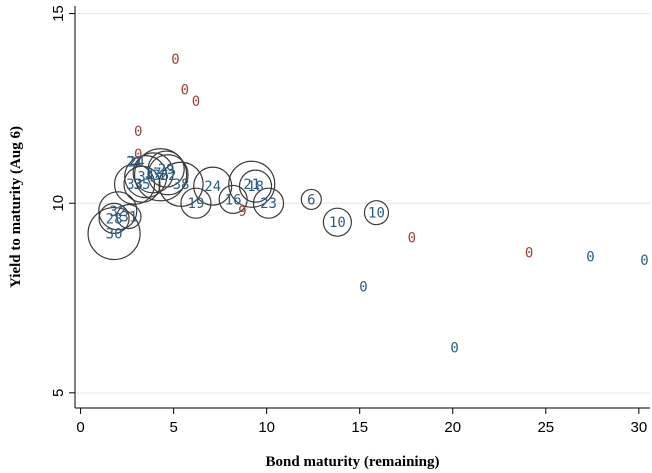 The width and height of the screenshot is (652, 473). I want to click on x-axis-title: Bond maturity (remaining), so click(353, 462).